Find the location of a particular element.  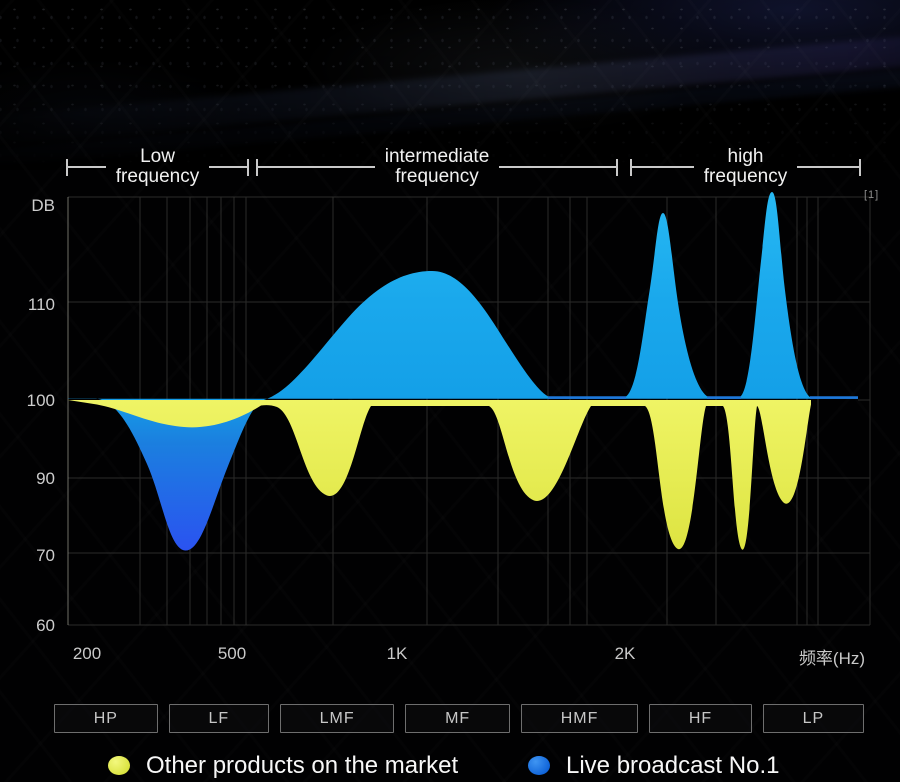

range-label-intermediate: intermediate frequency is located at coordinates (437, 166).